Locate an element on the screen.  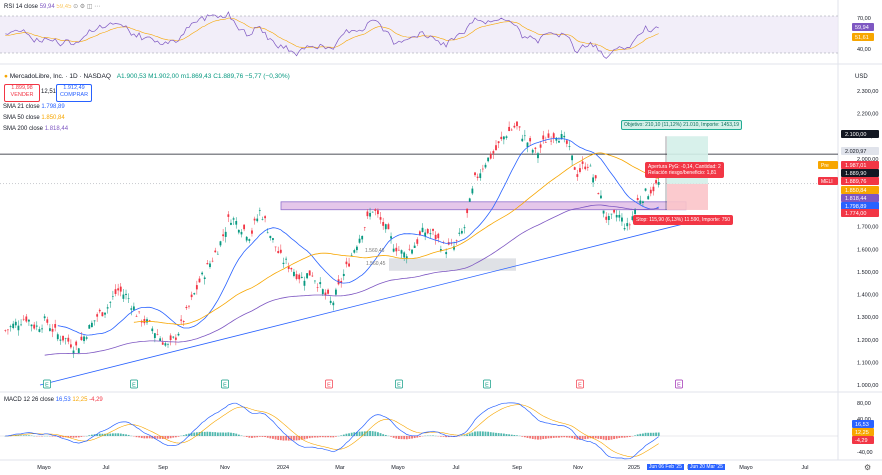
settings-gear-icon: ⚙ is located at coordinates (868, 467).